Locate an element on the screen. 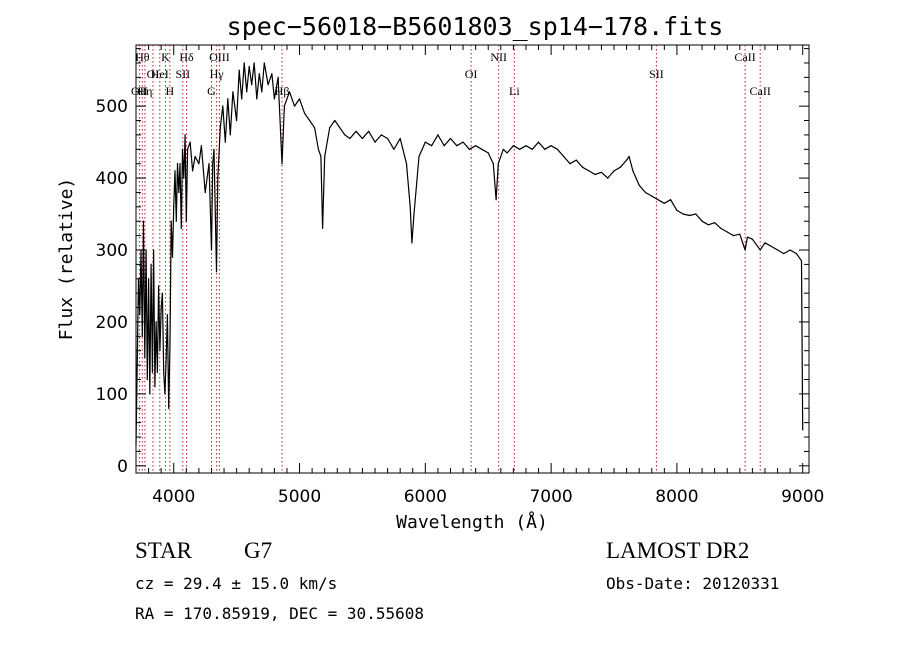  y-tick-label: 100 is located at coordinates (112, 395).